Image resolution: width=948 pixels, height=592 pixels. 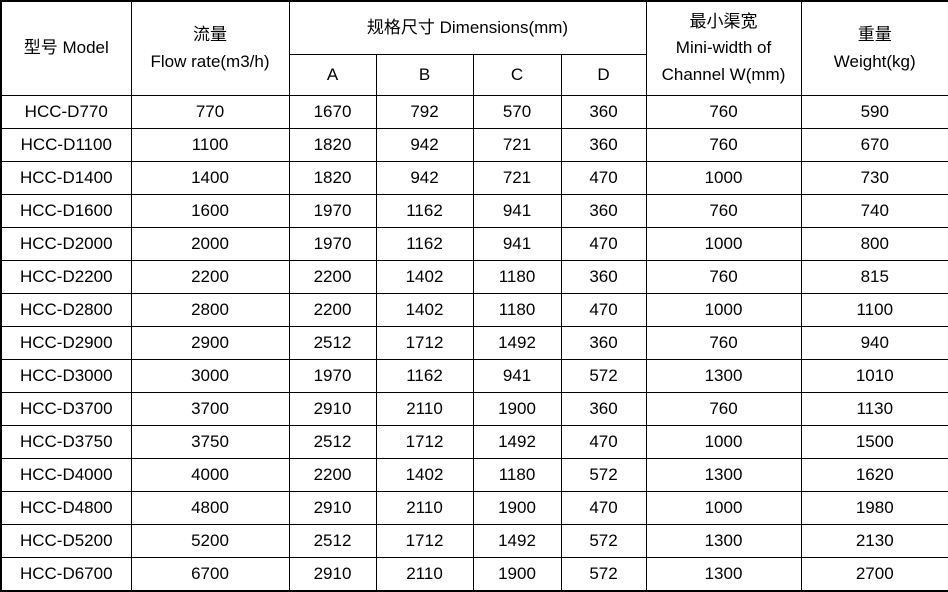 I want to click on header-flow-rate: 流量 Flow rate(m3/h), so click(x=210, y=48).